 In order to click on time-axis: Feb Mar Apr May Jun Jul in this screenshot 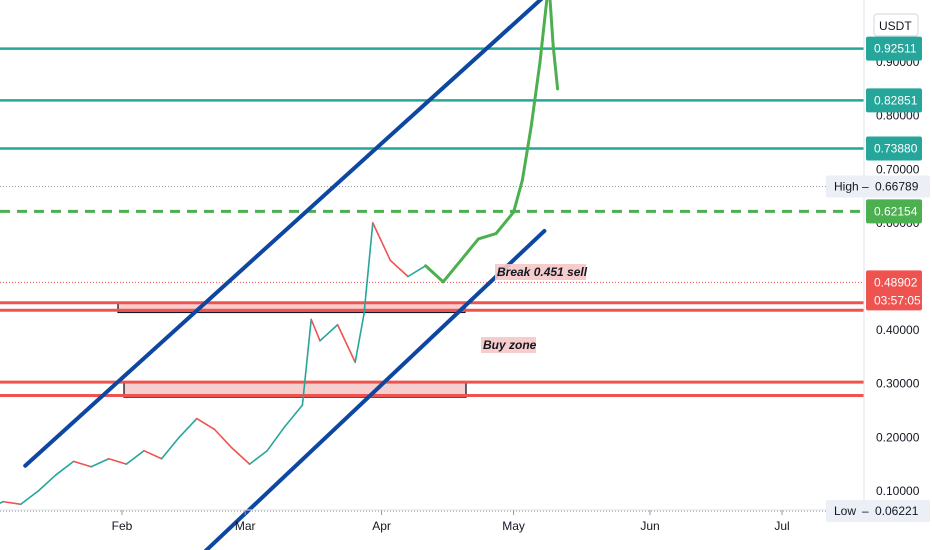, I will do `click(451, 521)`.